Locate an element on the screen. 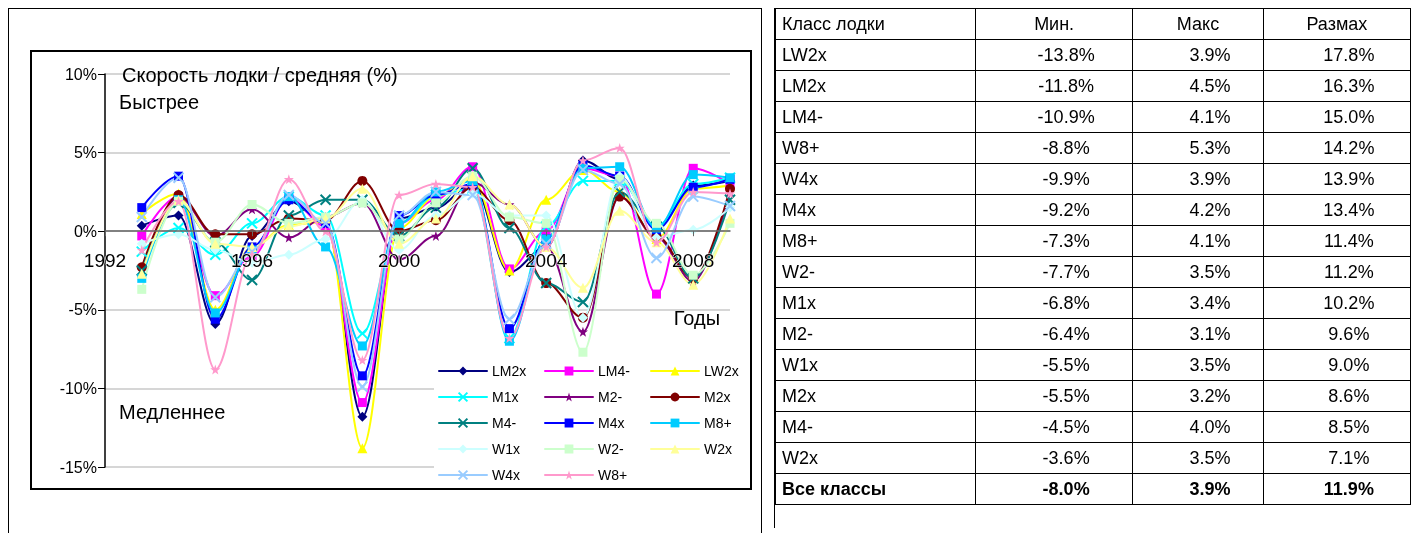  data-label: -8.8% is located at coordinates (1054, 148).